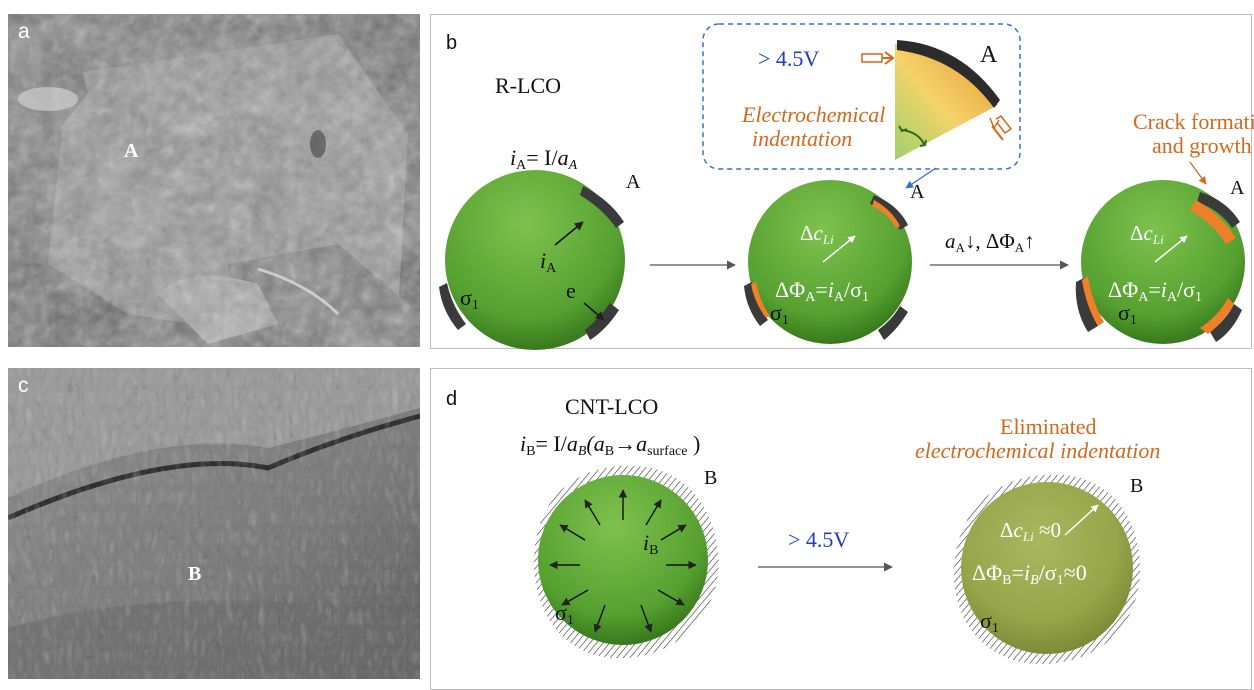  What do you see at coordinates (989, 622) in the screenshot?
I see `sigma-label-d2: σ1` at bounding box center [989, 622].